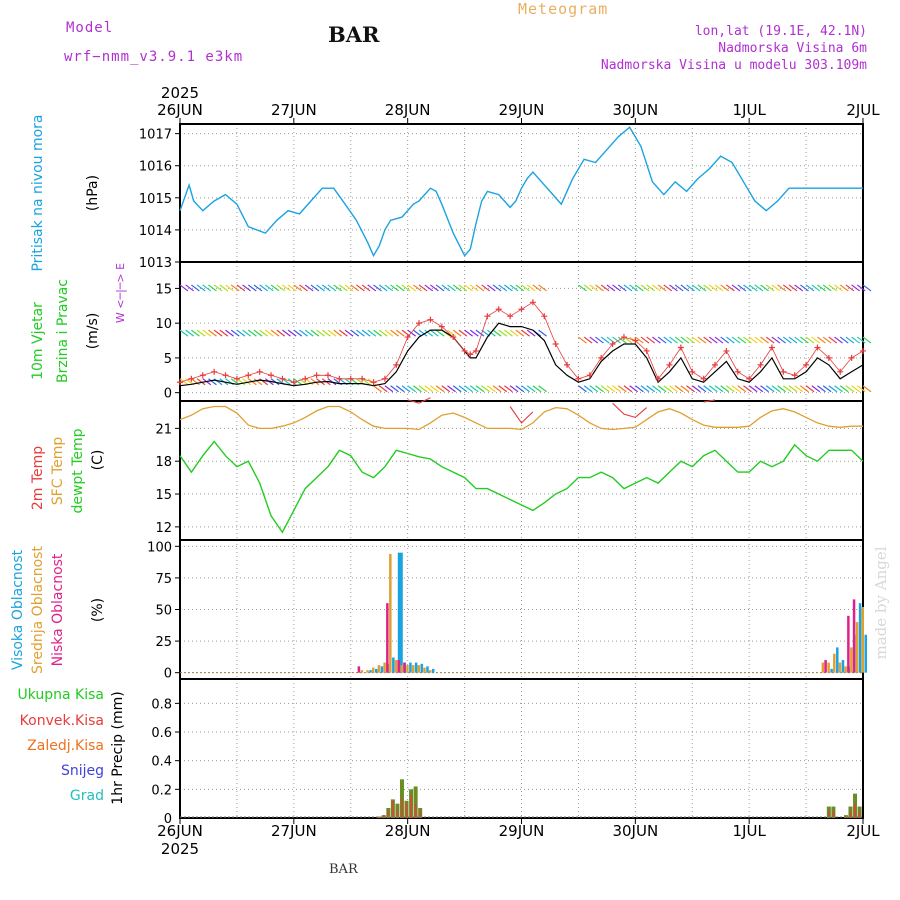 The width and height of the screenshot is (900, 900). I want to click on y-tick-label: 18, so click(163, 462).